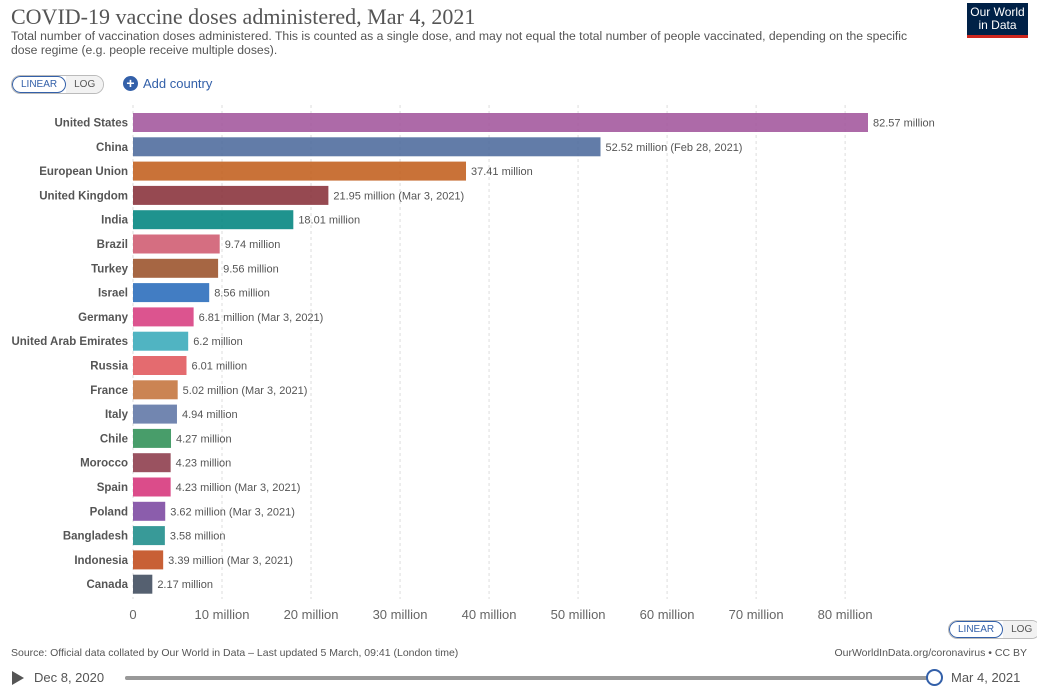 The width and height of the screenshot is (1037, 691). Describe the element at coordinates (1020, 629) in the screenshot. I see `log-button-bottom: LOG` at that location.